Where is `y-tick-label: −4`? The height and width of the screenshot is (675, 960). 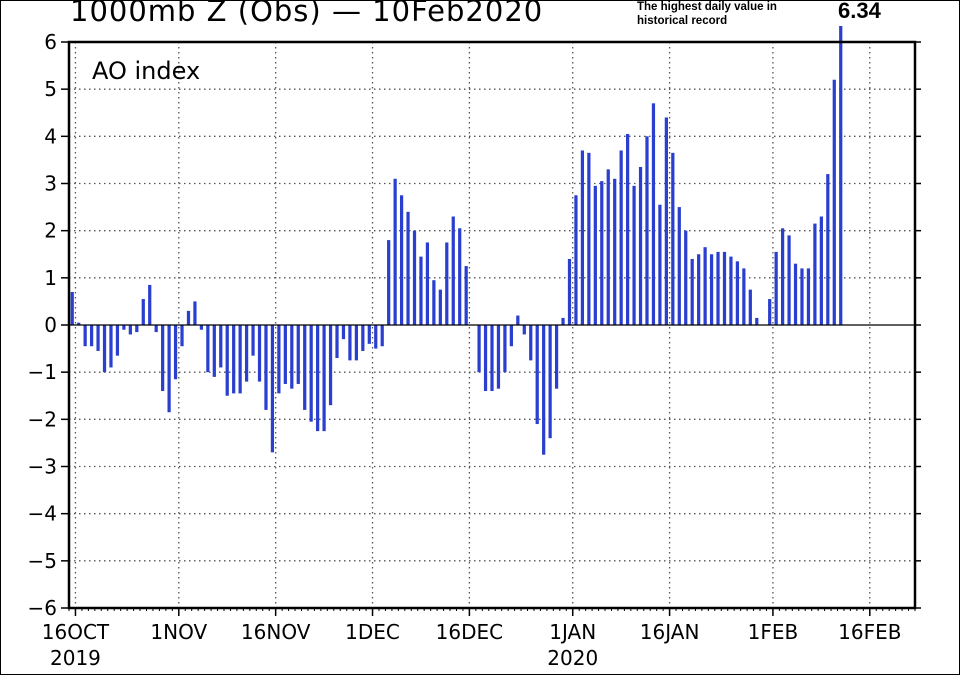
y-tick-label: −4 is located at coordinates (42, 514).